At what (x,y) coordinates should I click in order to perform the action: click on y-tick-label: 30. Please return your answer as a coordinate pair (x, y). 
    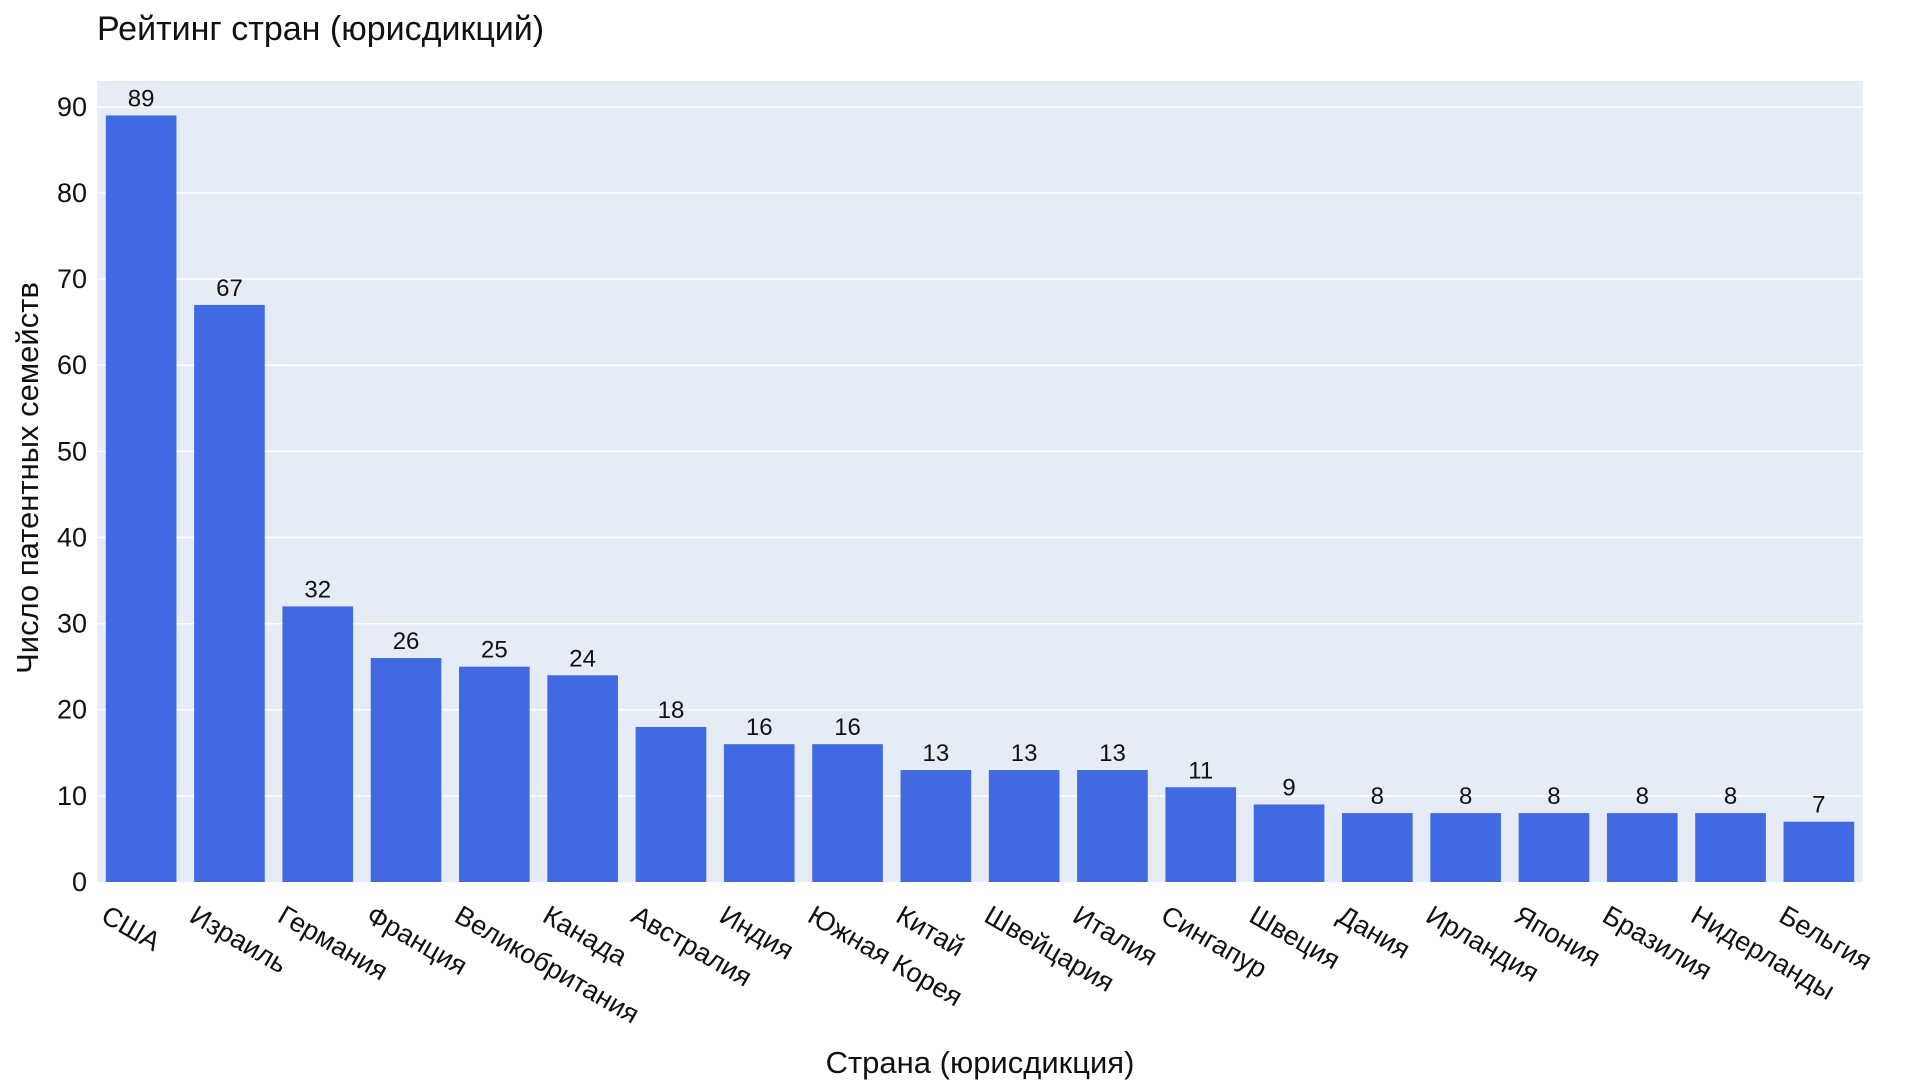
    Looking at the image, I should click on (72, 624).